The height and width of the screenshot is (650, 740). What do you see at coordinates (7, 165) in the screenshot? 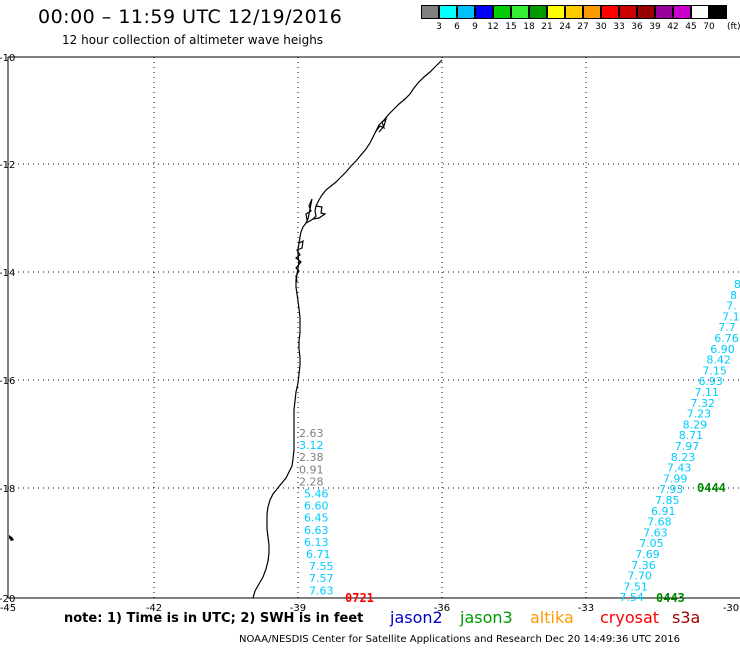
I see `latitude-label: -12` at bounding box center [7, 165].